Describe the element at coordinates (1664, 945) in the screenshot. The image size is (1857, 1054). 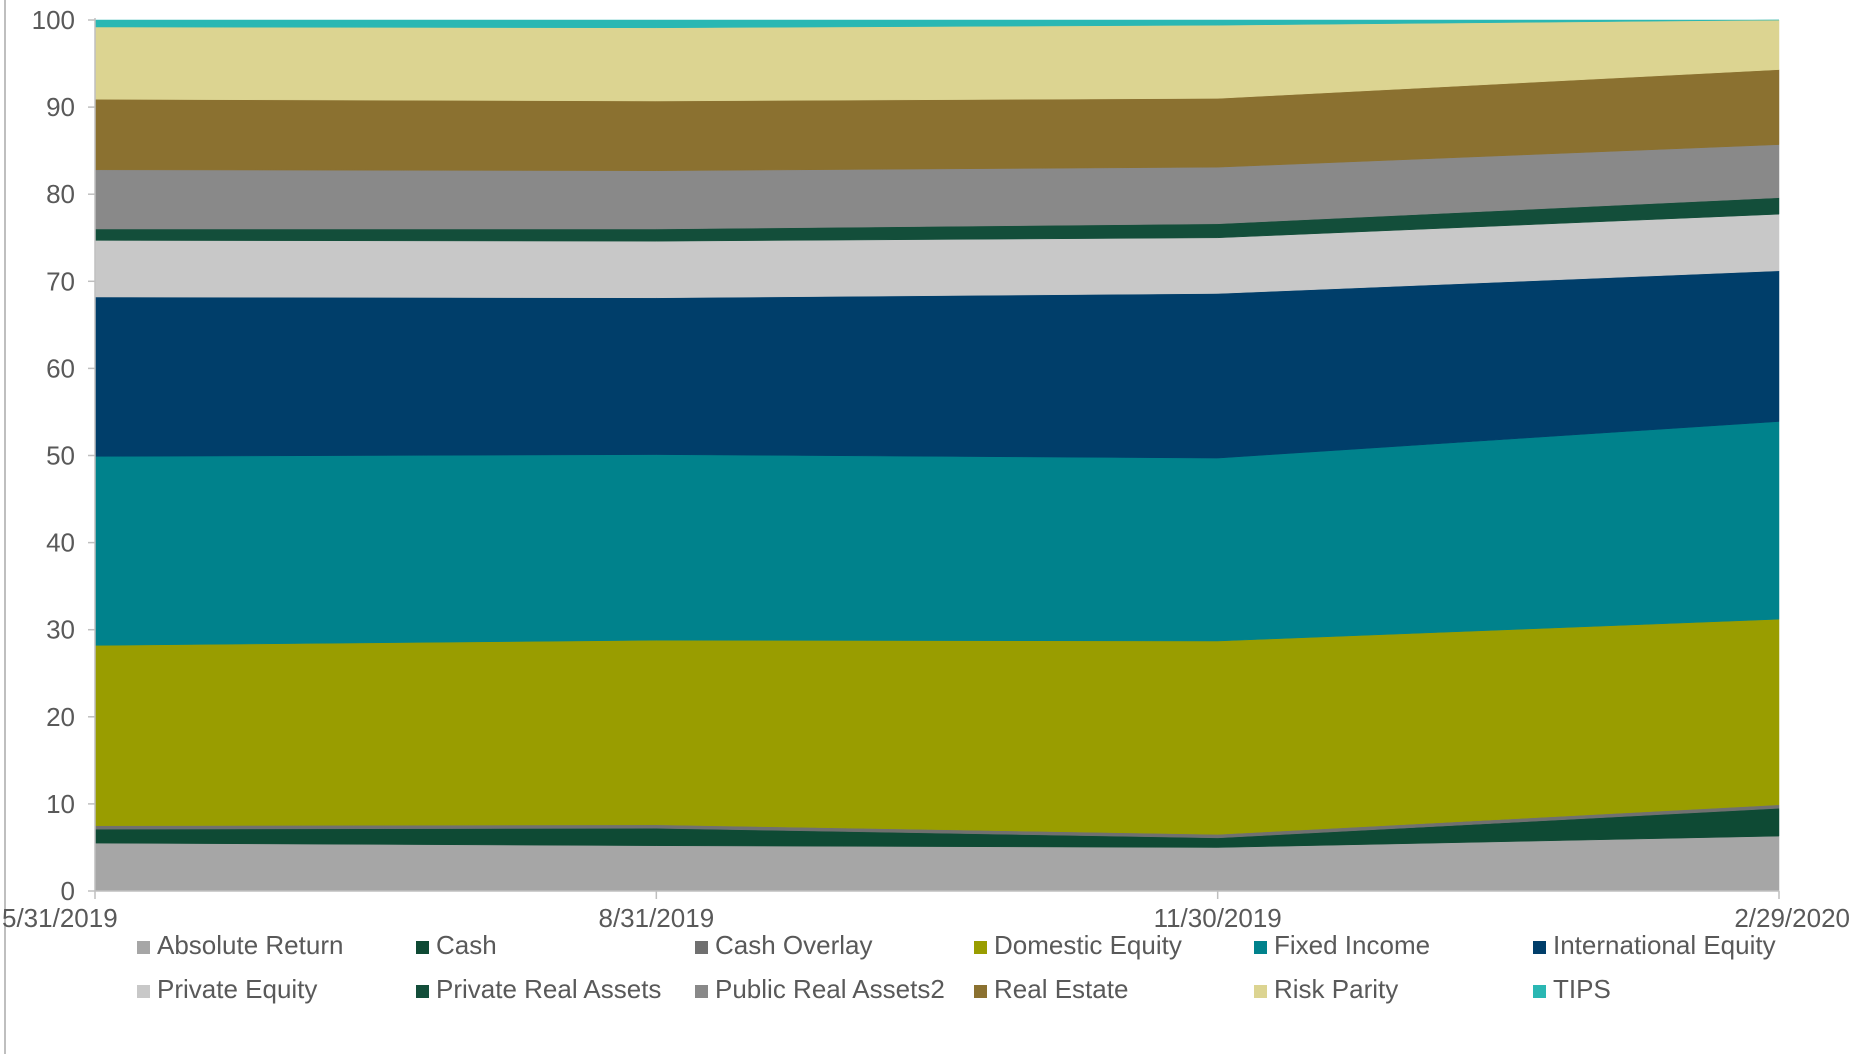
I see `legend-label: International Equity` at that location.